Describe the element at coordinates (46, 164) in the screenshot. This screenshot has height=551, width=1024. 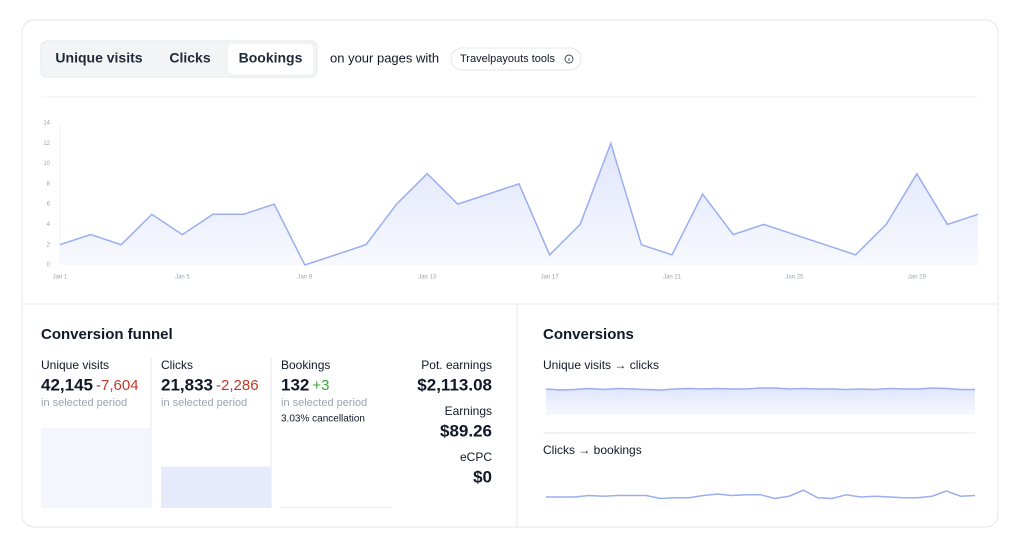
I see `y-tick-label: 10` at that location.